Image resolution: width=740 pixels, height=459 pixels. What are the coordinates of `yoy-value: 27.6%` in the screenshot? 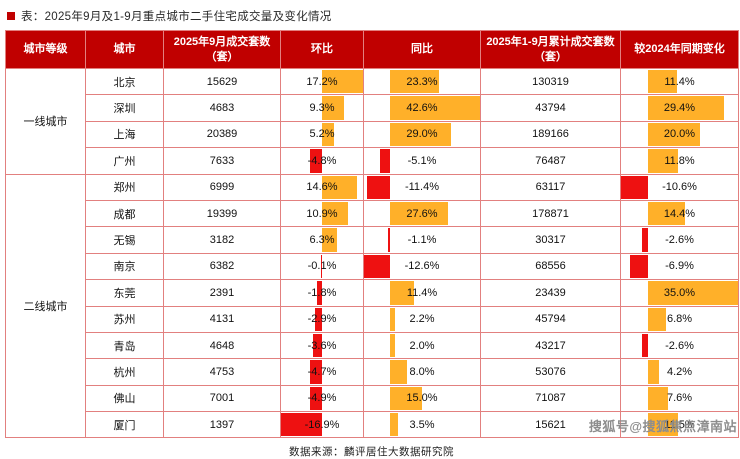 It's located at (421, 214).